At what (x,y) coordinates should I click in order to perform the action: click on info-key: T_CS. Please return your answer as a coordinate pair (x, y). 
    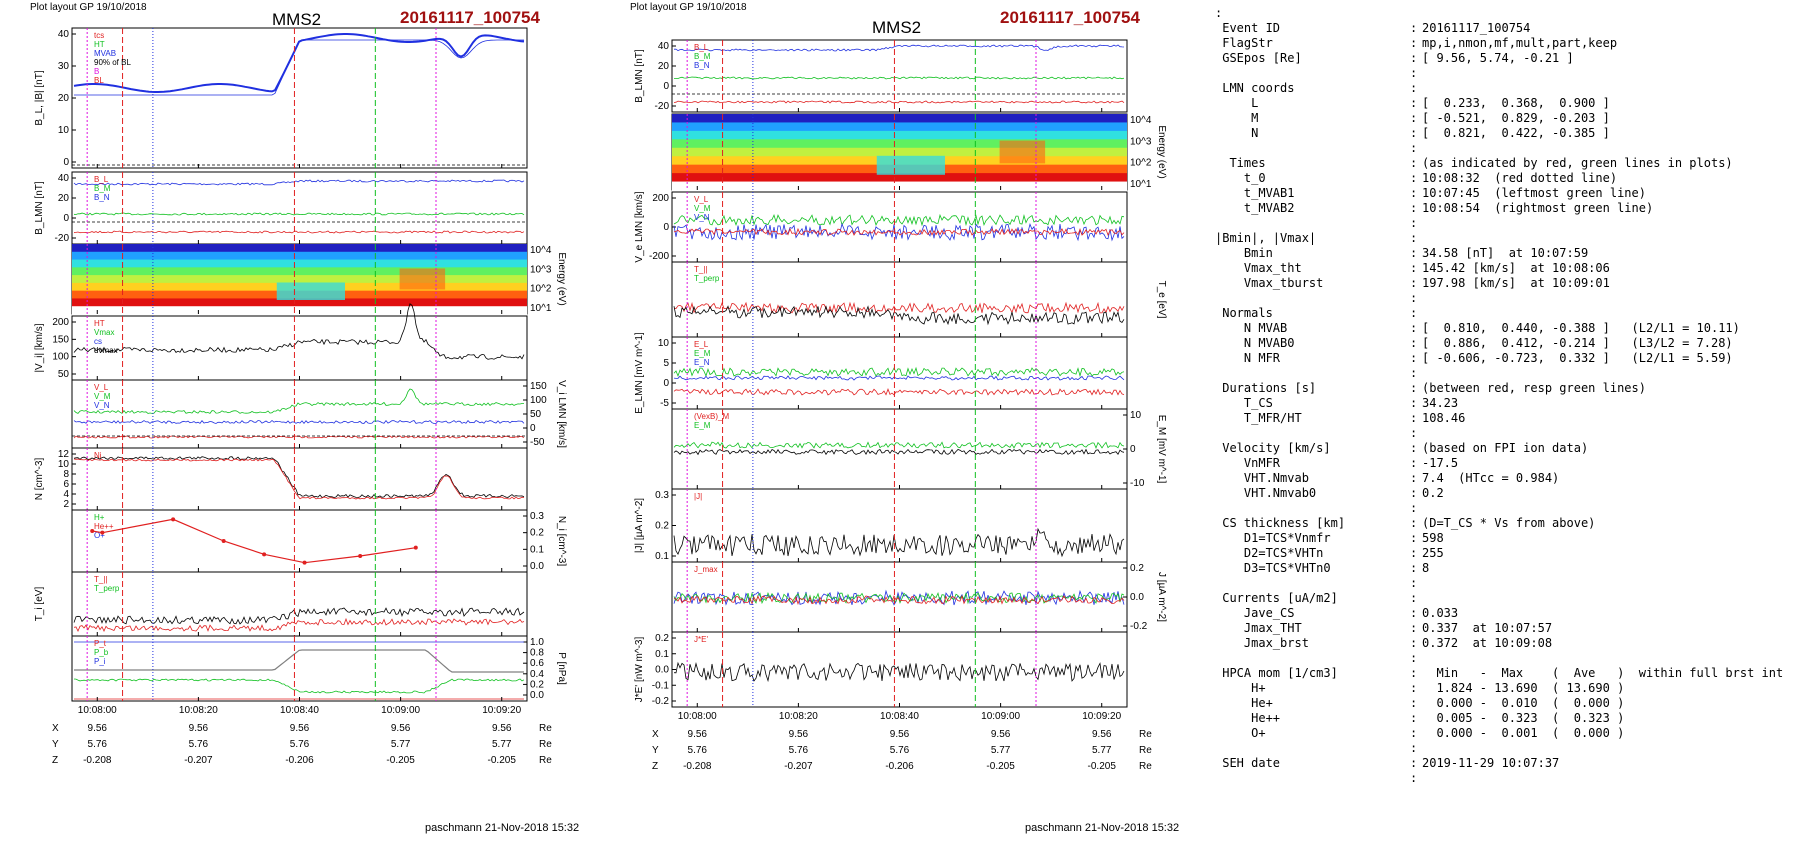
    Looking at the image, I should click on (1244, 403).